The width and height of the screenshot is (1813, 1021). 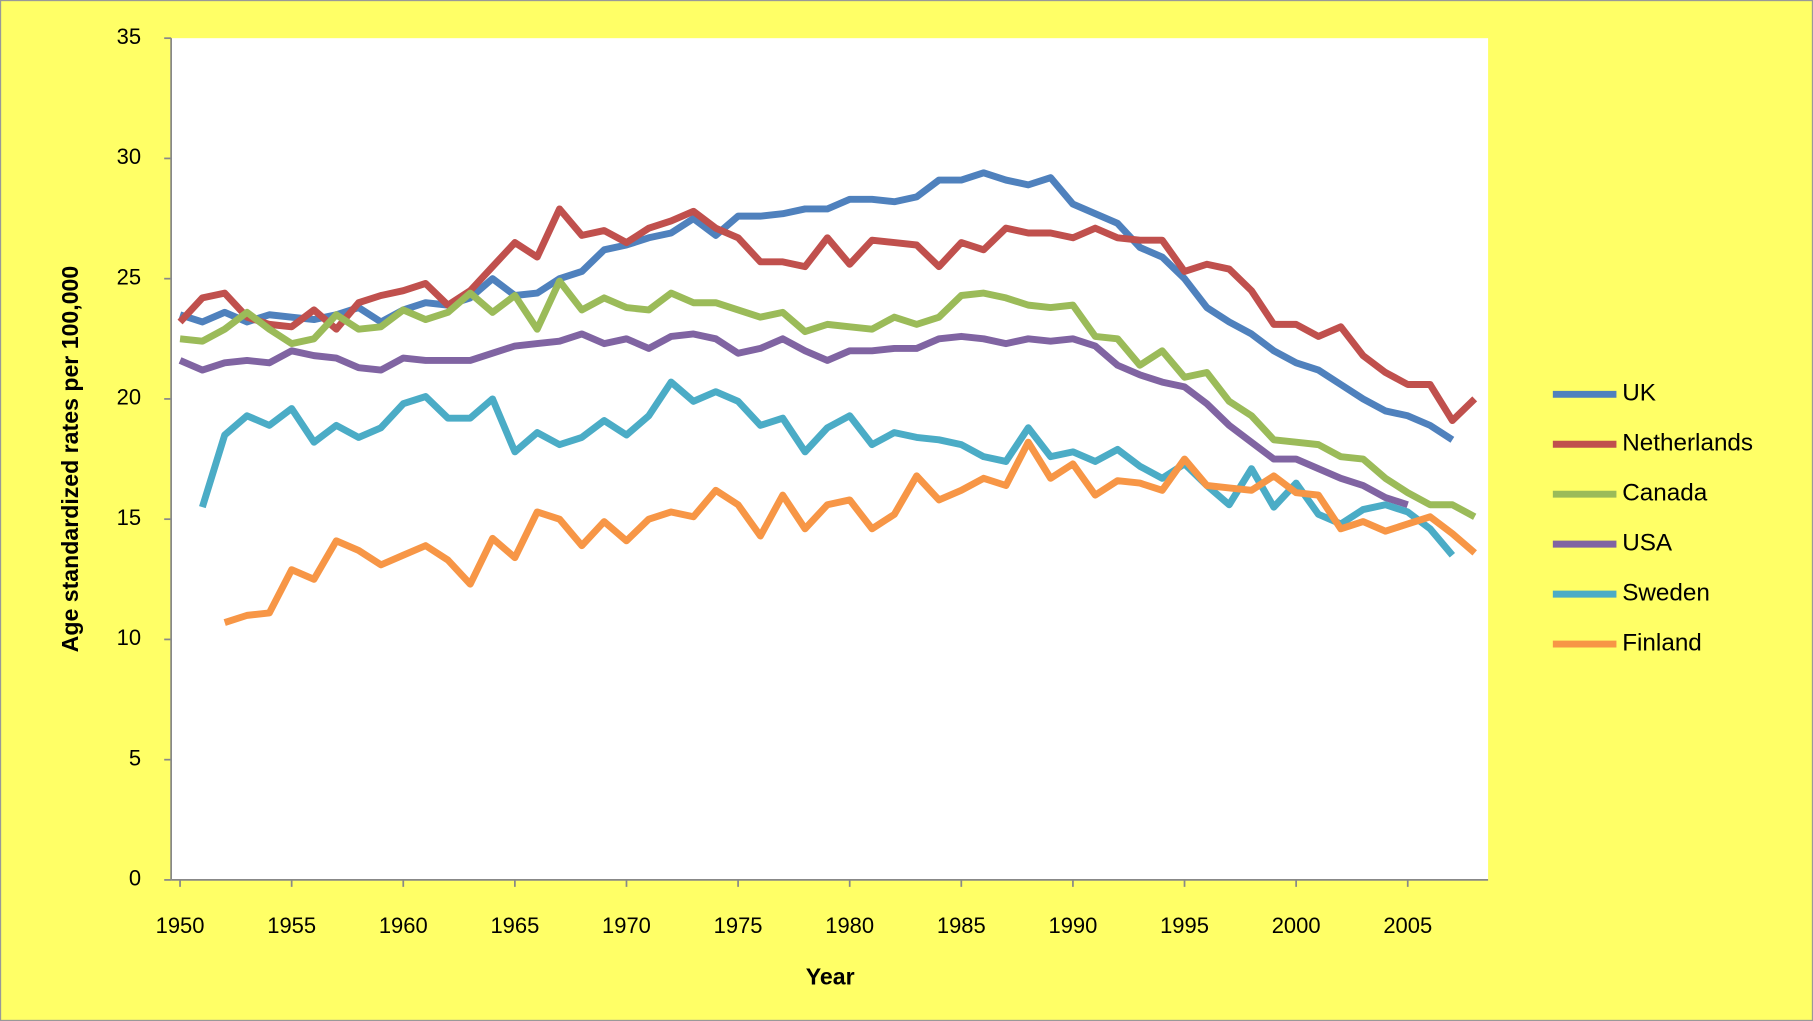 I want to click on legend-label: Canada, so click(x=1665, y=493).